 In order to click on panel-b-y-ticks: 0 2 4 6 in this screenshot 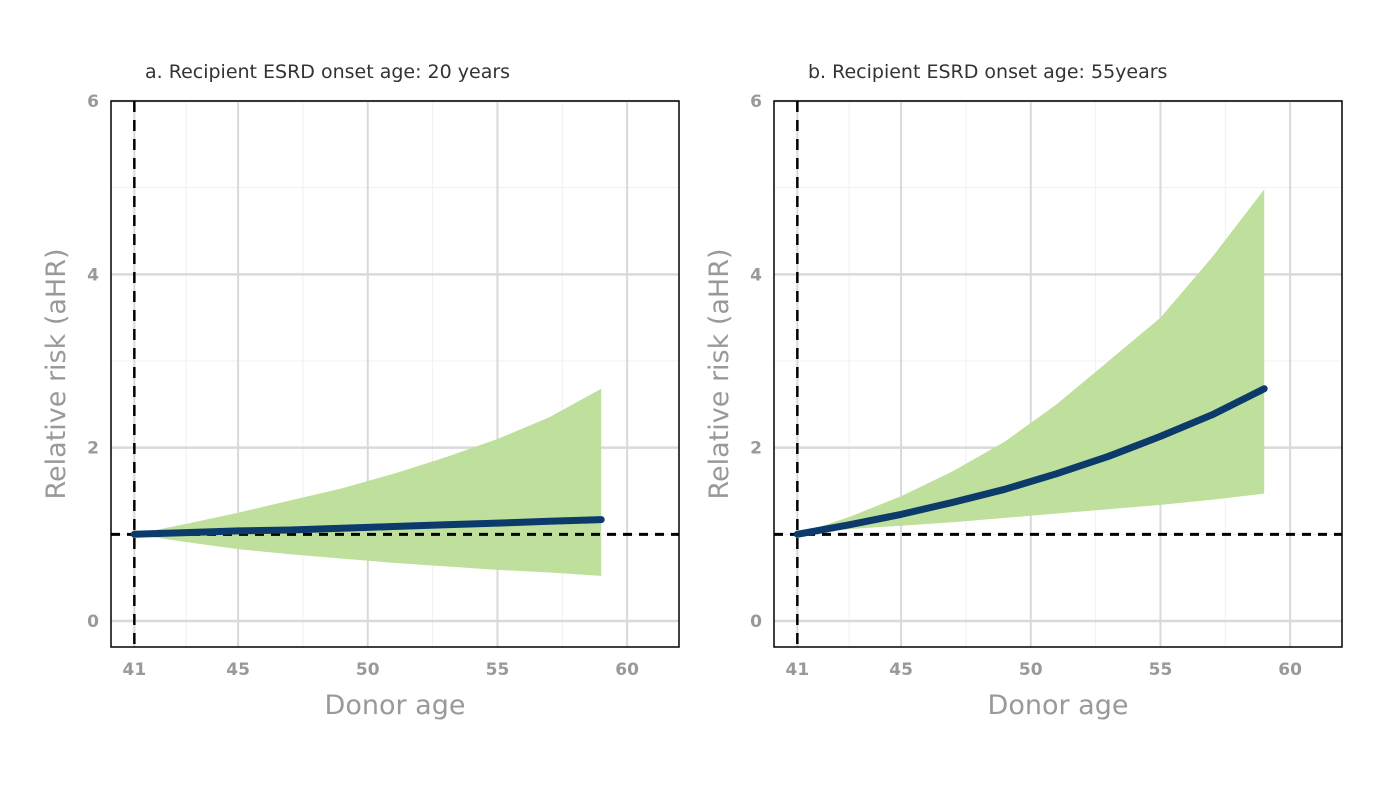, I will do `click(756, 362)`.